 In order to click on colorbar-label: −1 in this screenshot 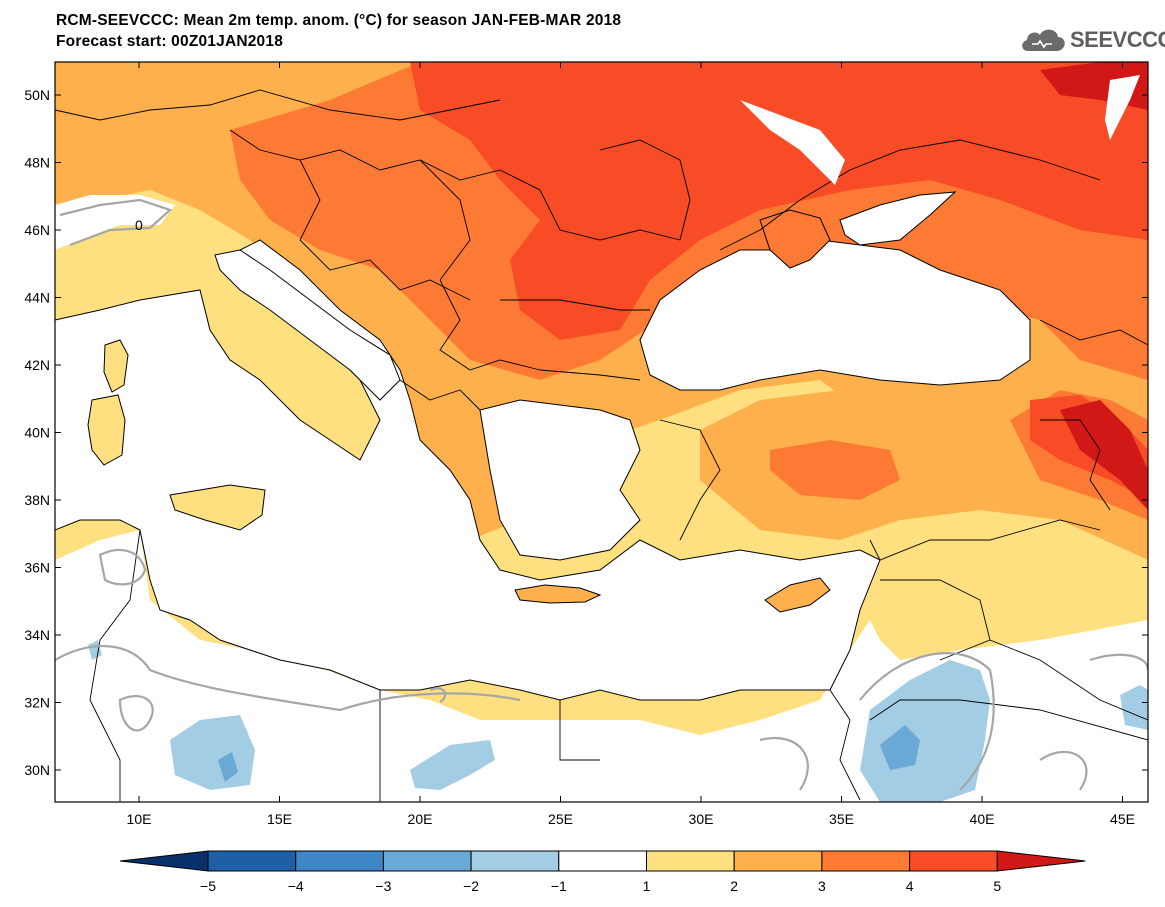, I will do `click(559, 886)`.